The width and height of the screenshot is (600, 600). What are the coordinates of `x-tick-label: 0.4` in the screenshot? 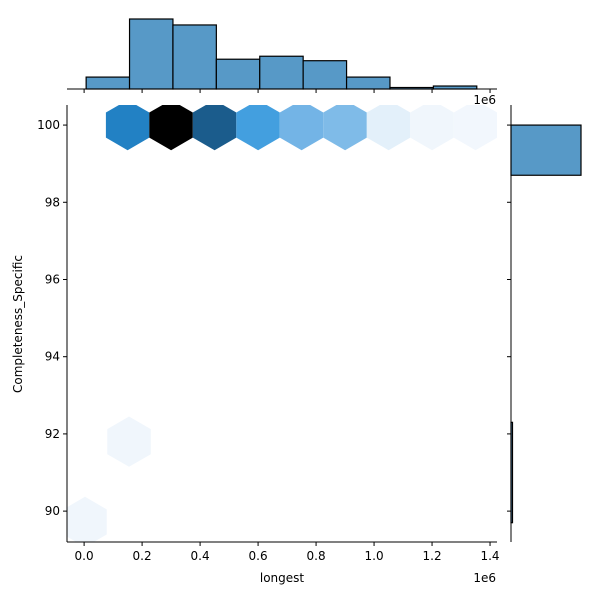 It's located at (200, 556).